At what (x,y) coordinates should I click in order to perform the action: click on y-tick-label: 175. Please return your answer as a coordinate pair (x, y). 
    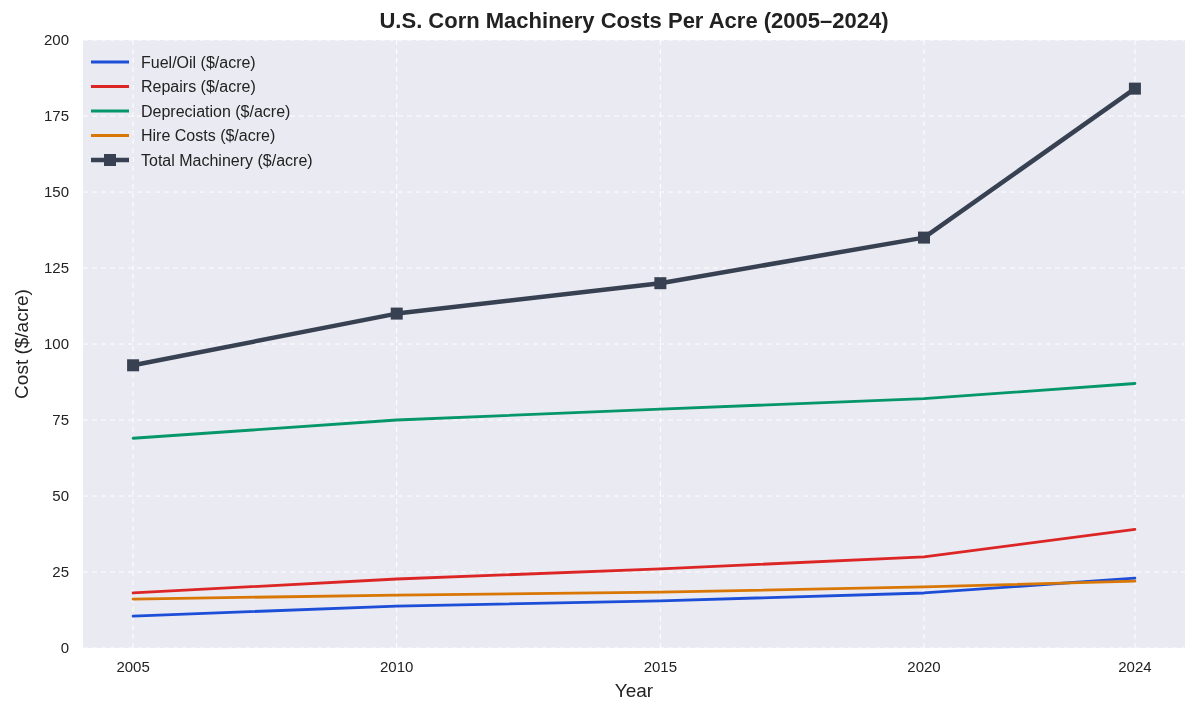
    Looking at the image, I should click on (56, 116).